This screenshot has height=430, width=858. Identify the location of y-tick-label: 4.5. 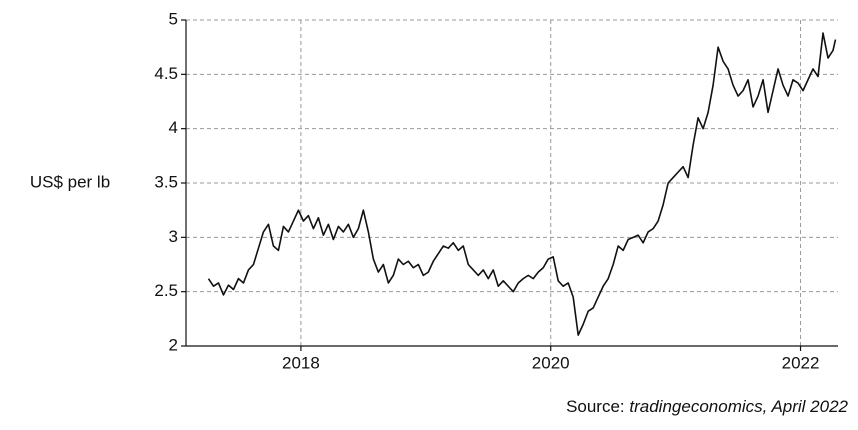
(166, 73).